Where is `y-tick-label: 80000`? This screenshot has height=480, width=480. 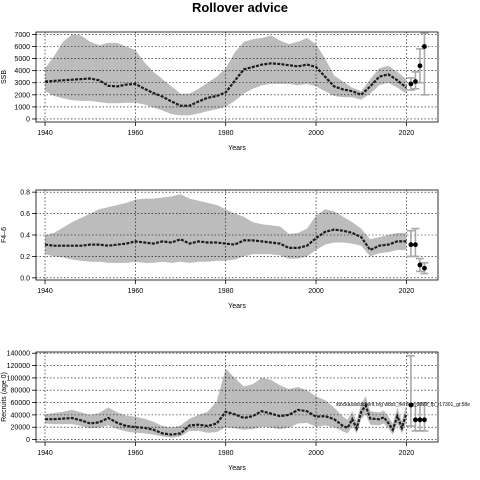
y-tick-label: 80000 is located at coordinates (21, 391).